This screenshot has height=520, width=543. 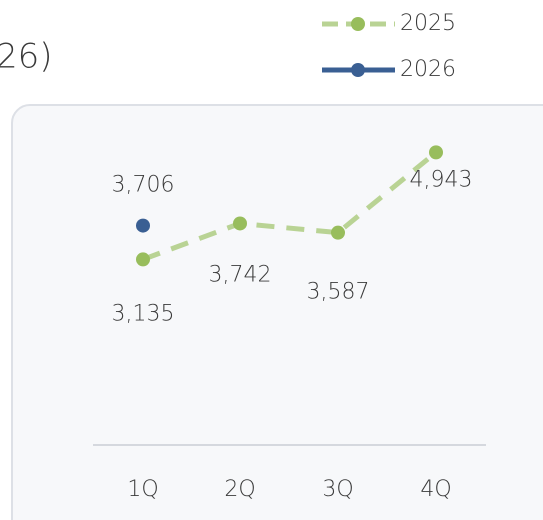 I want to click on legend-label: 2025, so click(x=428, y=23).